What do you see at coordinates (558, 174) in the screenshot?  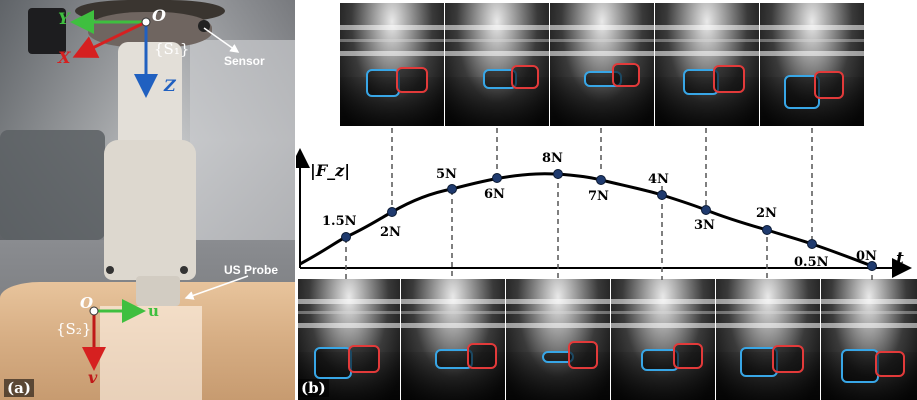 I see `point-8n` at bounding box center [558, 174].